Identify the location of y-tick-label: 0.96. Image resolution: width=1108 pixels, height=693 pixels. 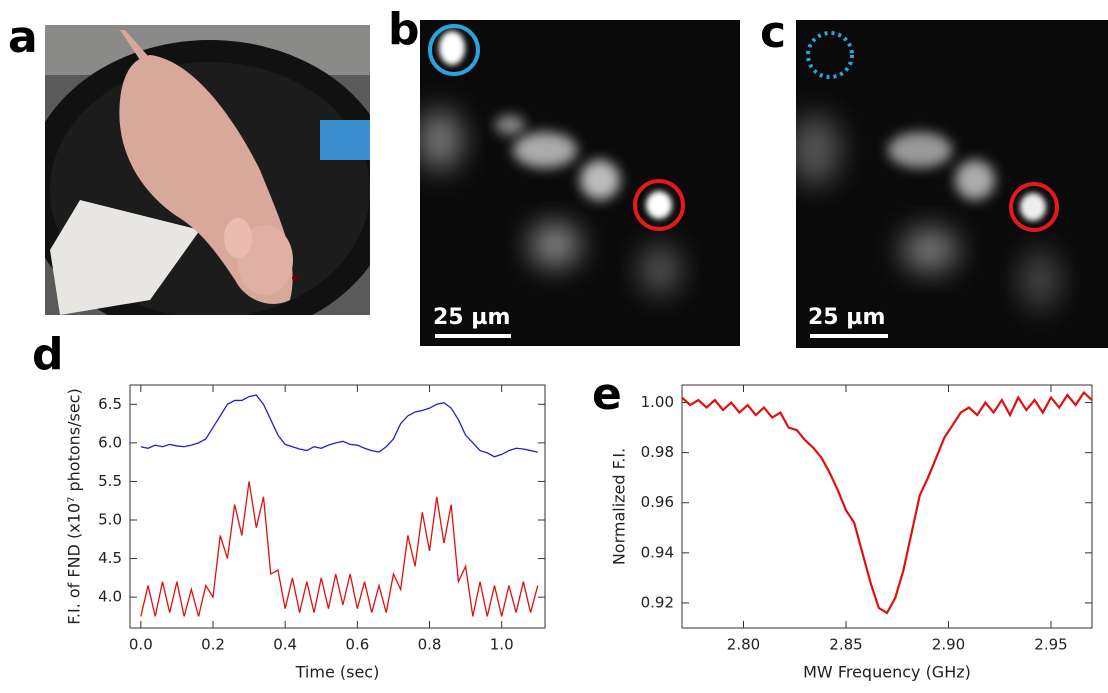
(657, 502).